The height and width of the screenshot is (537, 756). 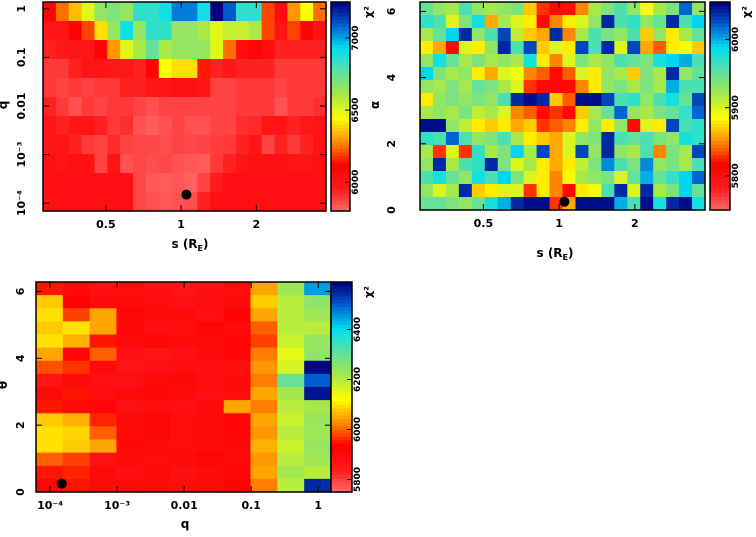 What do you see at coordinates (341, 387) in the screenshot?
I see `colorbar-frame` at bounding box center [341, 387].